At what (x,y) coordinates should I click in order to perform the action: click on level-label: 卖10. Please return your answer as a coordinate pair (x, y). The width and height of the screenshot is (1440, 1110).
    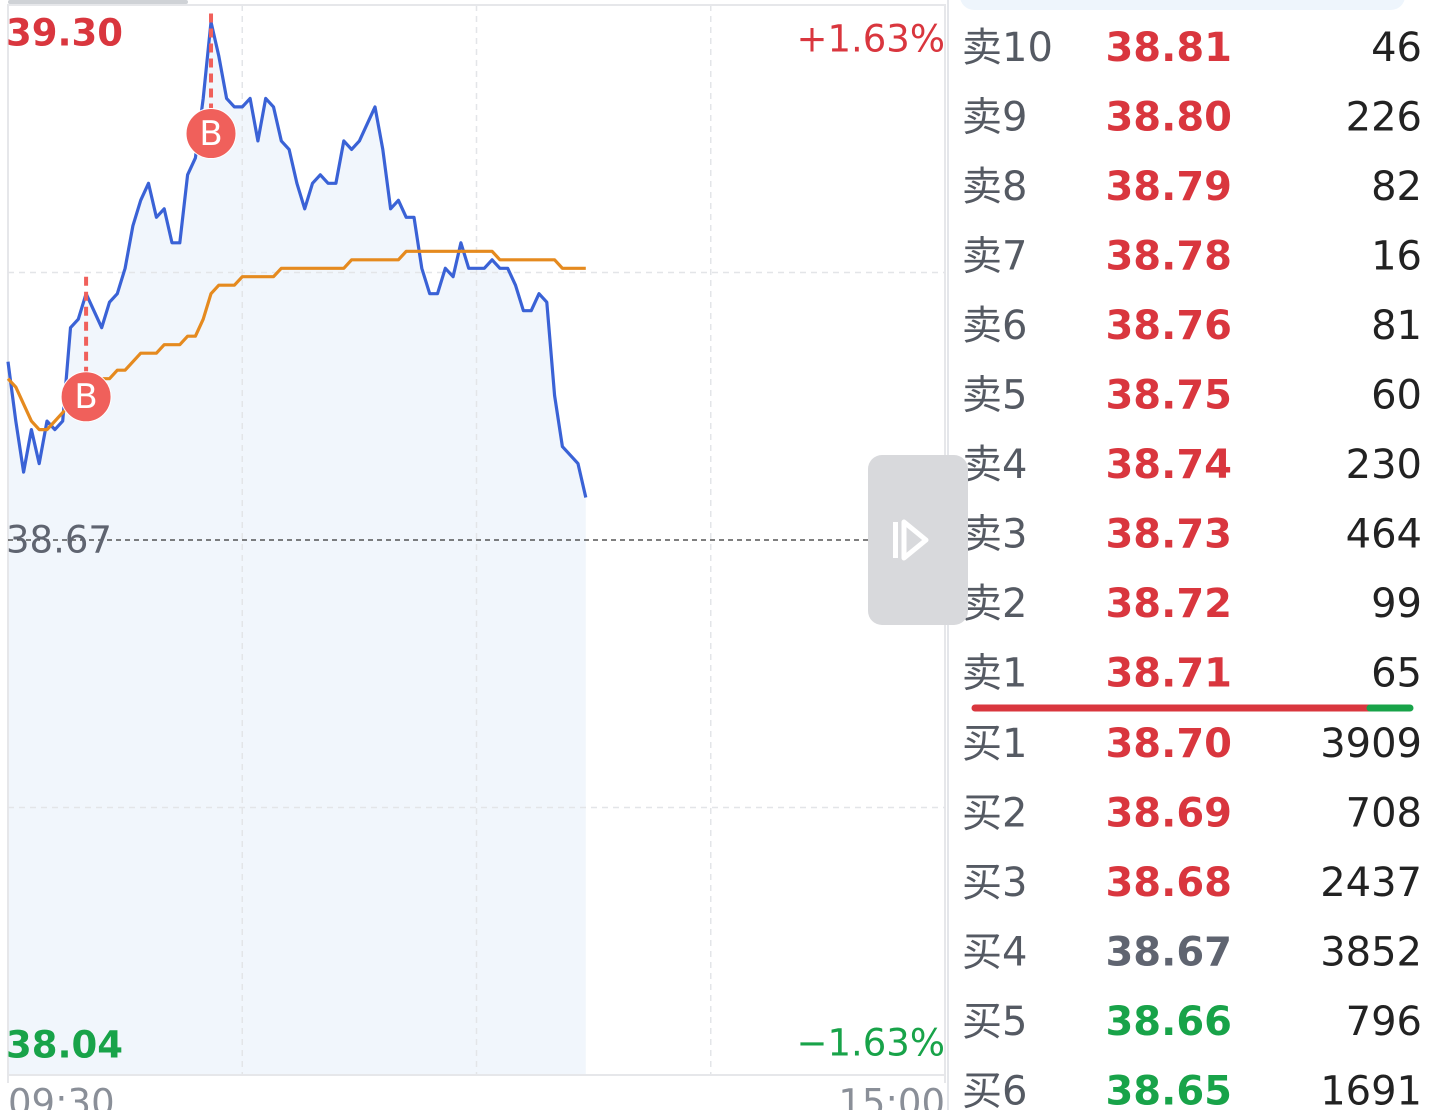
    Looking at the image, I should click on (1007, 48).